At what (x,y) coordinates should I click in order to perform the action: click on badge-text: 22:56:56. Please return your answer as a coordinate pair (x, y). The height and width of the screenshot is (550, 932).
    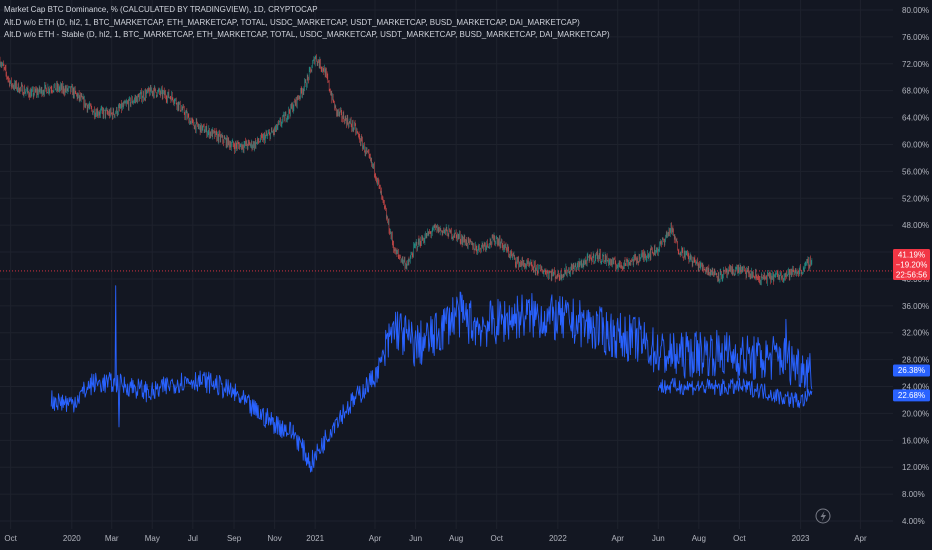
    Looking at the image, I should click on (912, 275).